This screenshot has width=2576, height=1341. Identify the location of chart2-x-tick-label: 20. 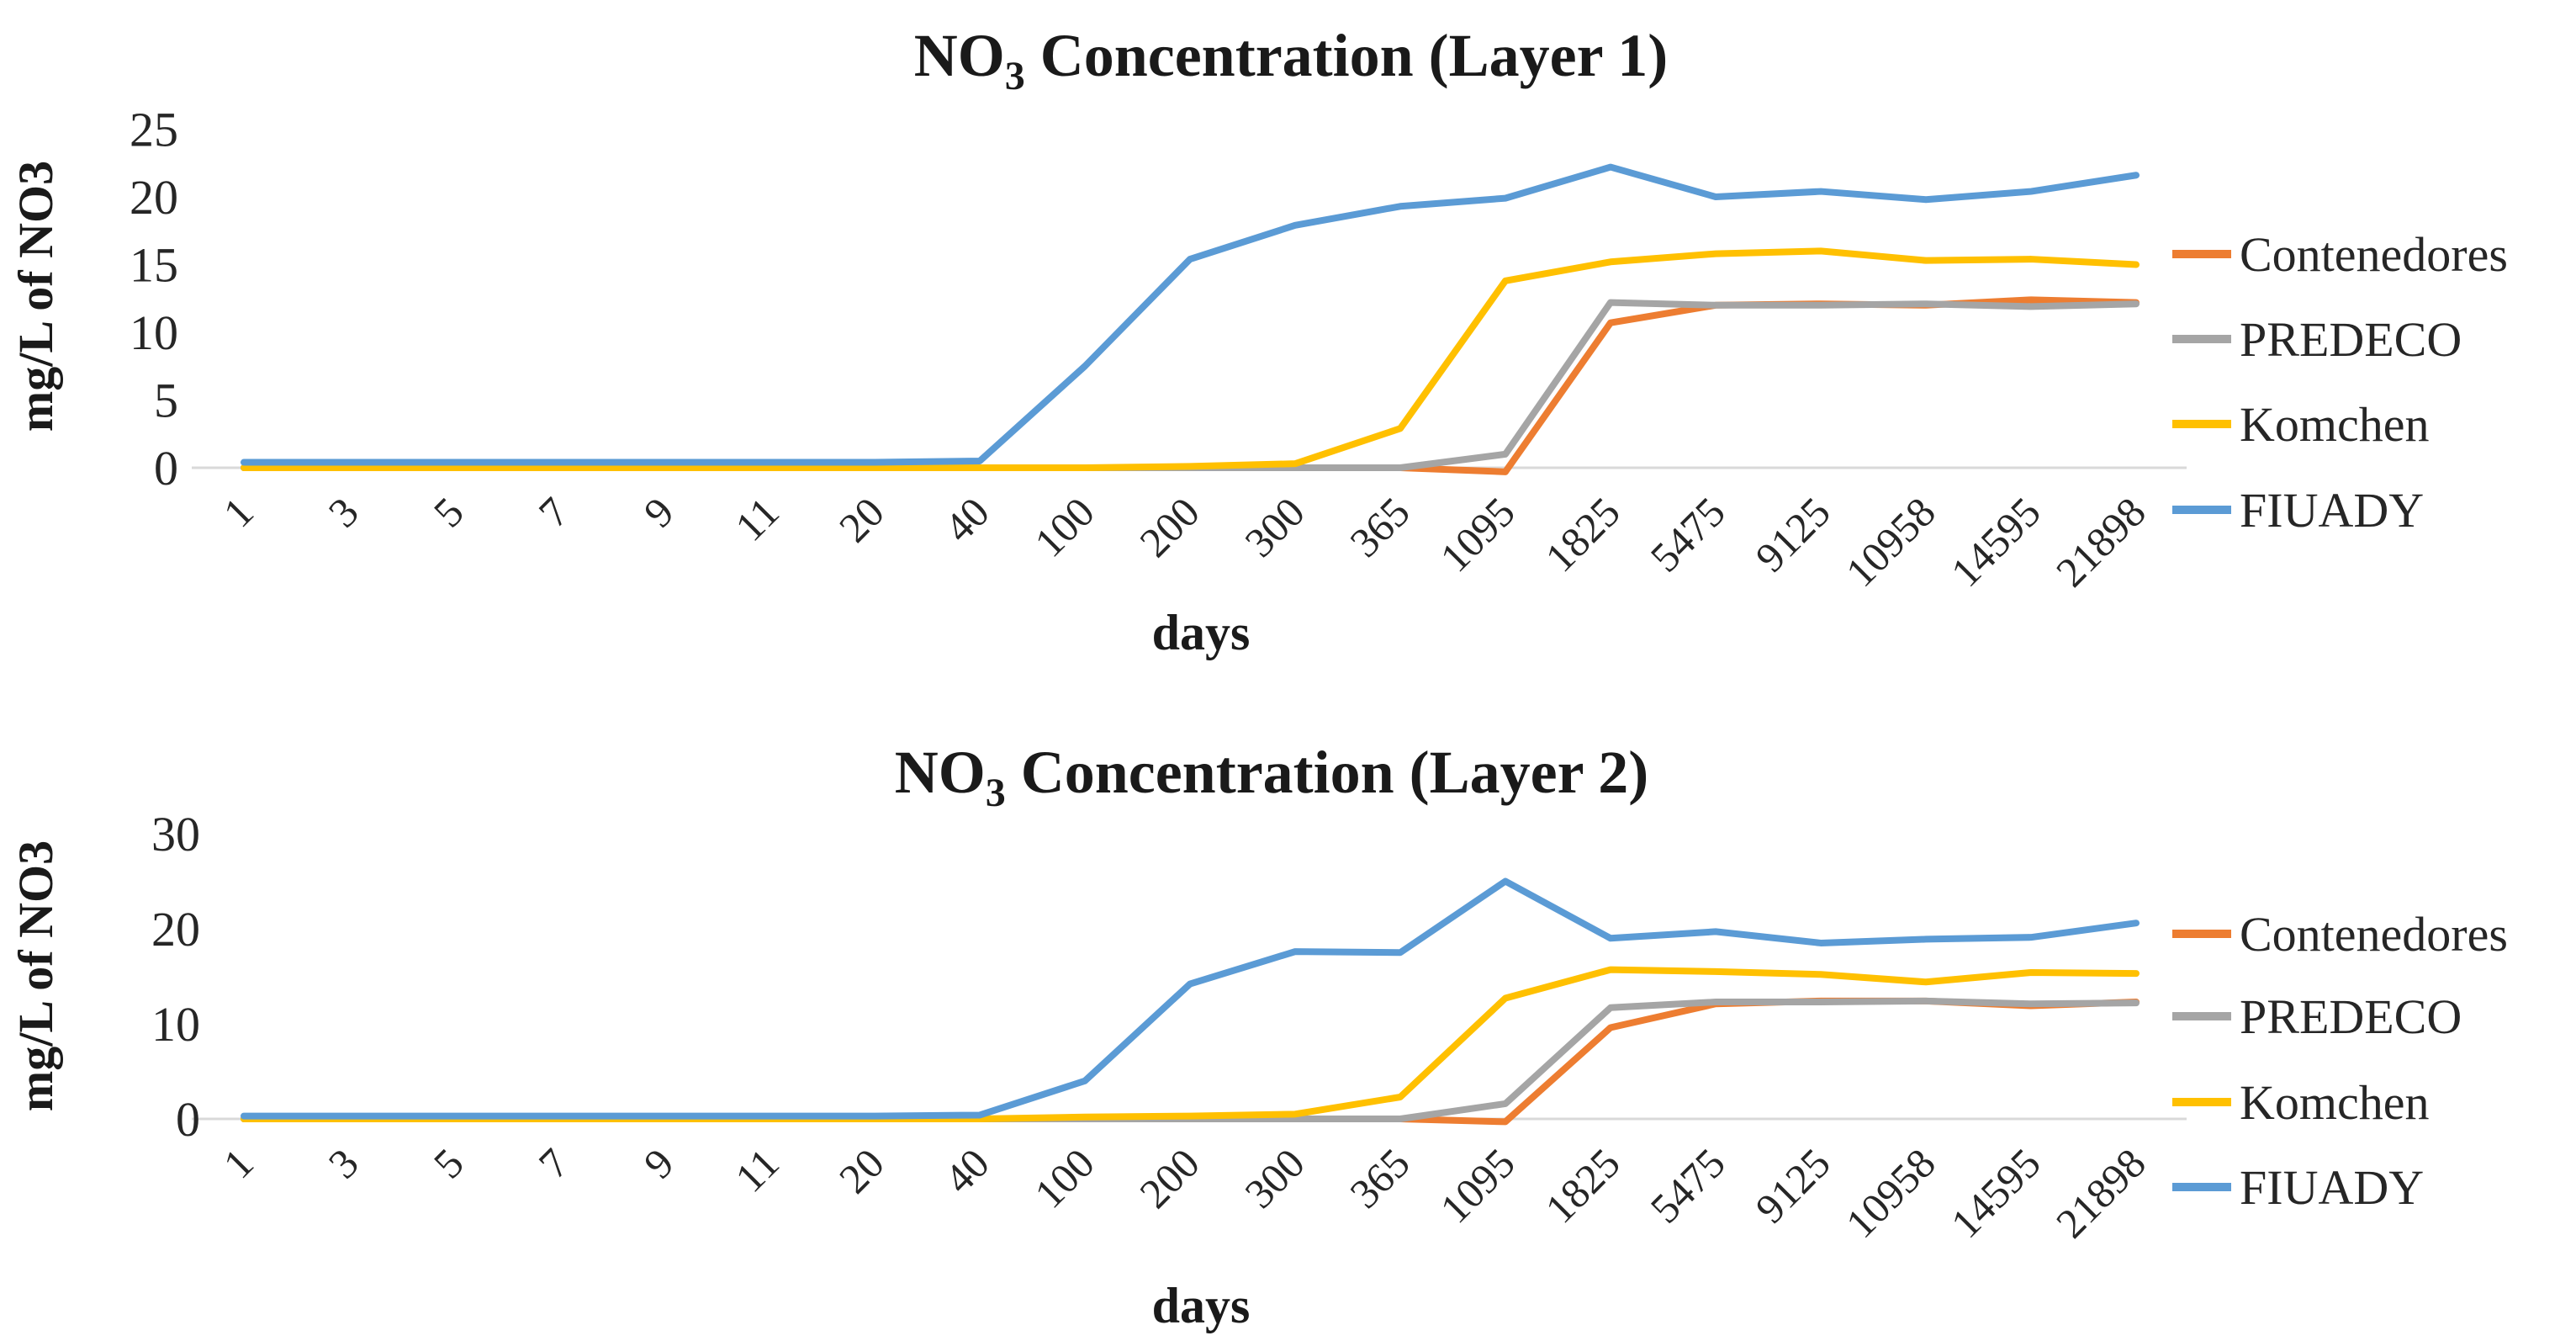
(861, 1170).